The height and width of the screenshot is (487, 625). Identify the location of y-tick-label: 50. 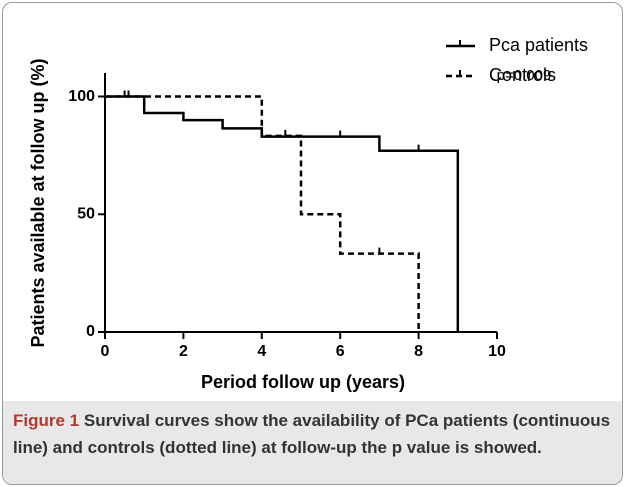
(86, 213).